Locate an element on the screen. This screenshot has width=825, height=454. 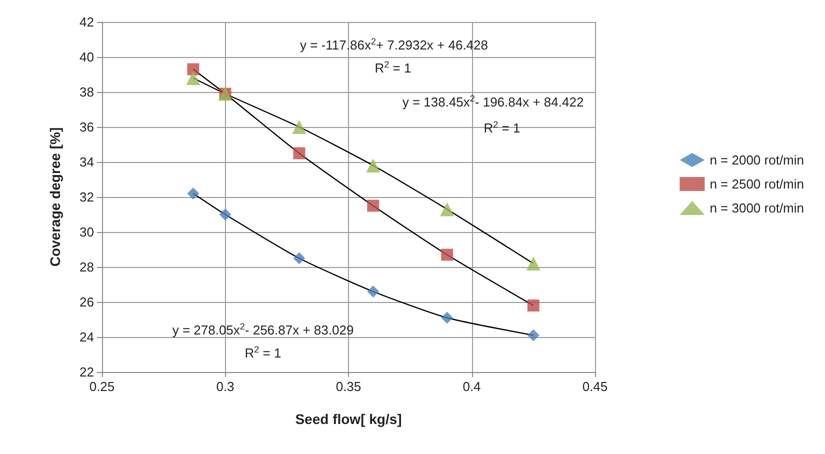
x-tick-label: 0.25 is located at coordinates (102, 386).